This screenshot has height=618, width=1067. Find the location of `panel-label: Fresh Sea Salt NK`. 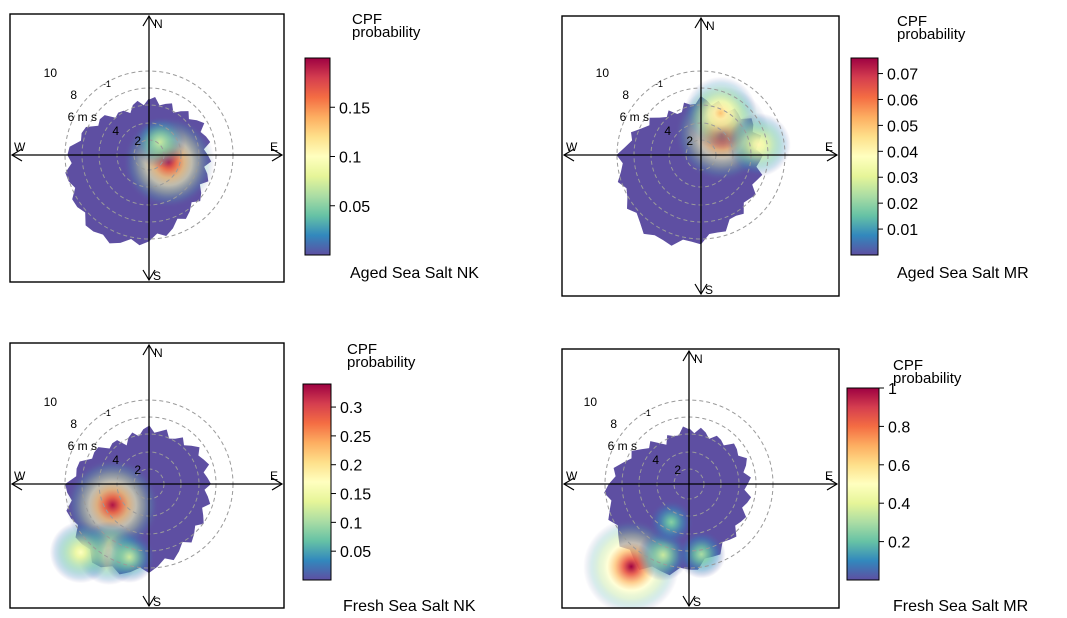

panel-label: Fresh Sea Salt NK is located at coordinates (409, 606).